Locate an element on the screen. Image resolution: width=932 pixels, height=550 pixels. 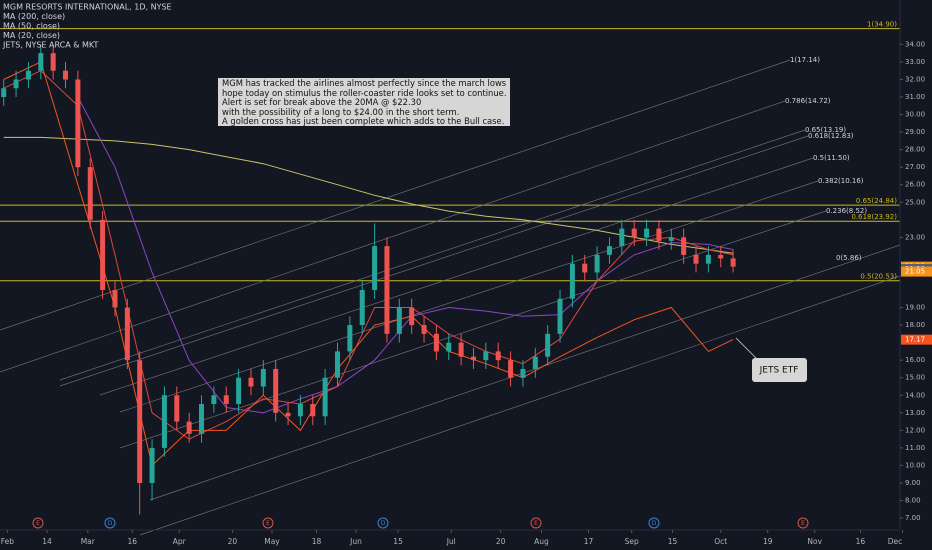
y-tick-label: 7.00 is located at coordinates (913, 518).